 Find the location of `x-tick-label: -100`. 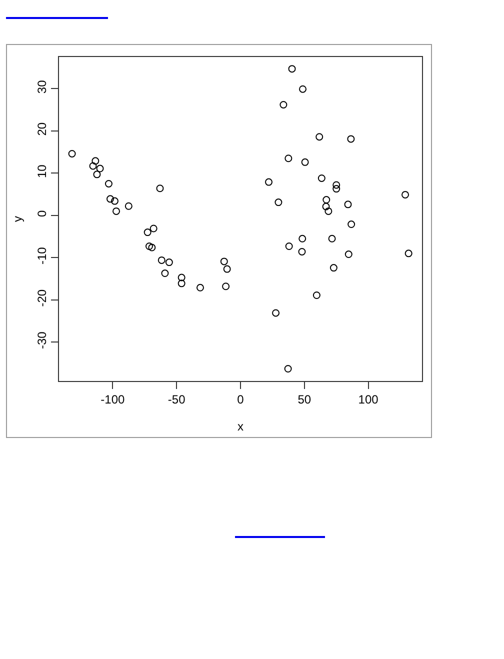

x-tick-label: -100 is located at coordinates (113, 399).